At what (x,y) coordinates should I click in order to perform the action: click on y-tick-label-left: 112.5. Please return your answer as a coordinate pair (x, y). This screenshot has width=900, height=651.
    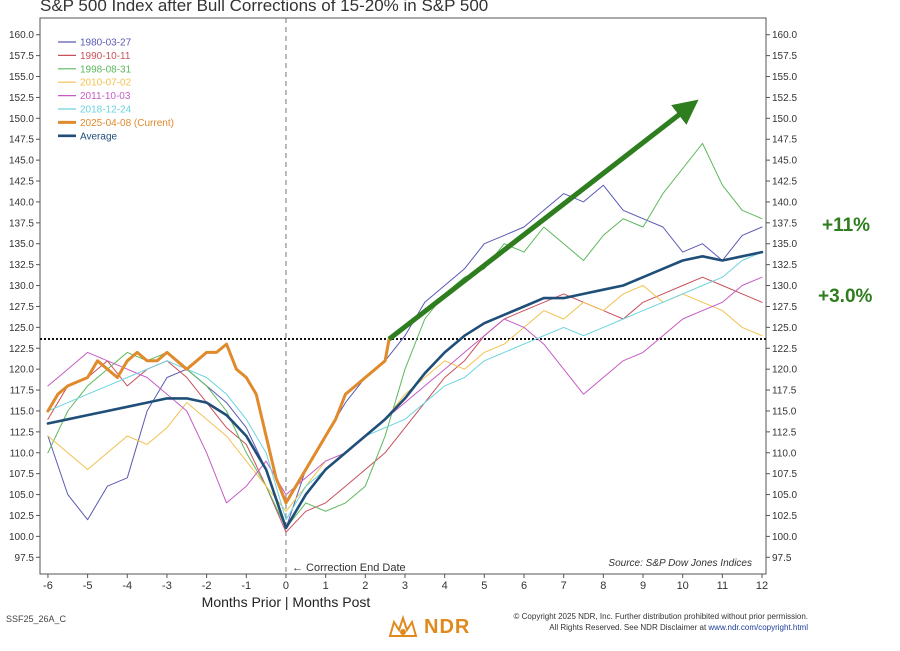
    Looking at the image, I should click on (22, 432).